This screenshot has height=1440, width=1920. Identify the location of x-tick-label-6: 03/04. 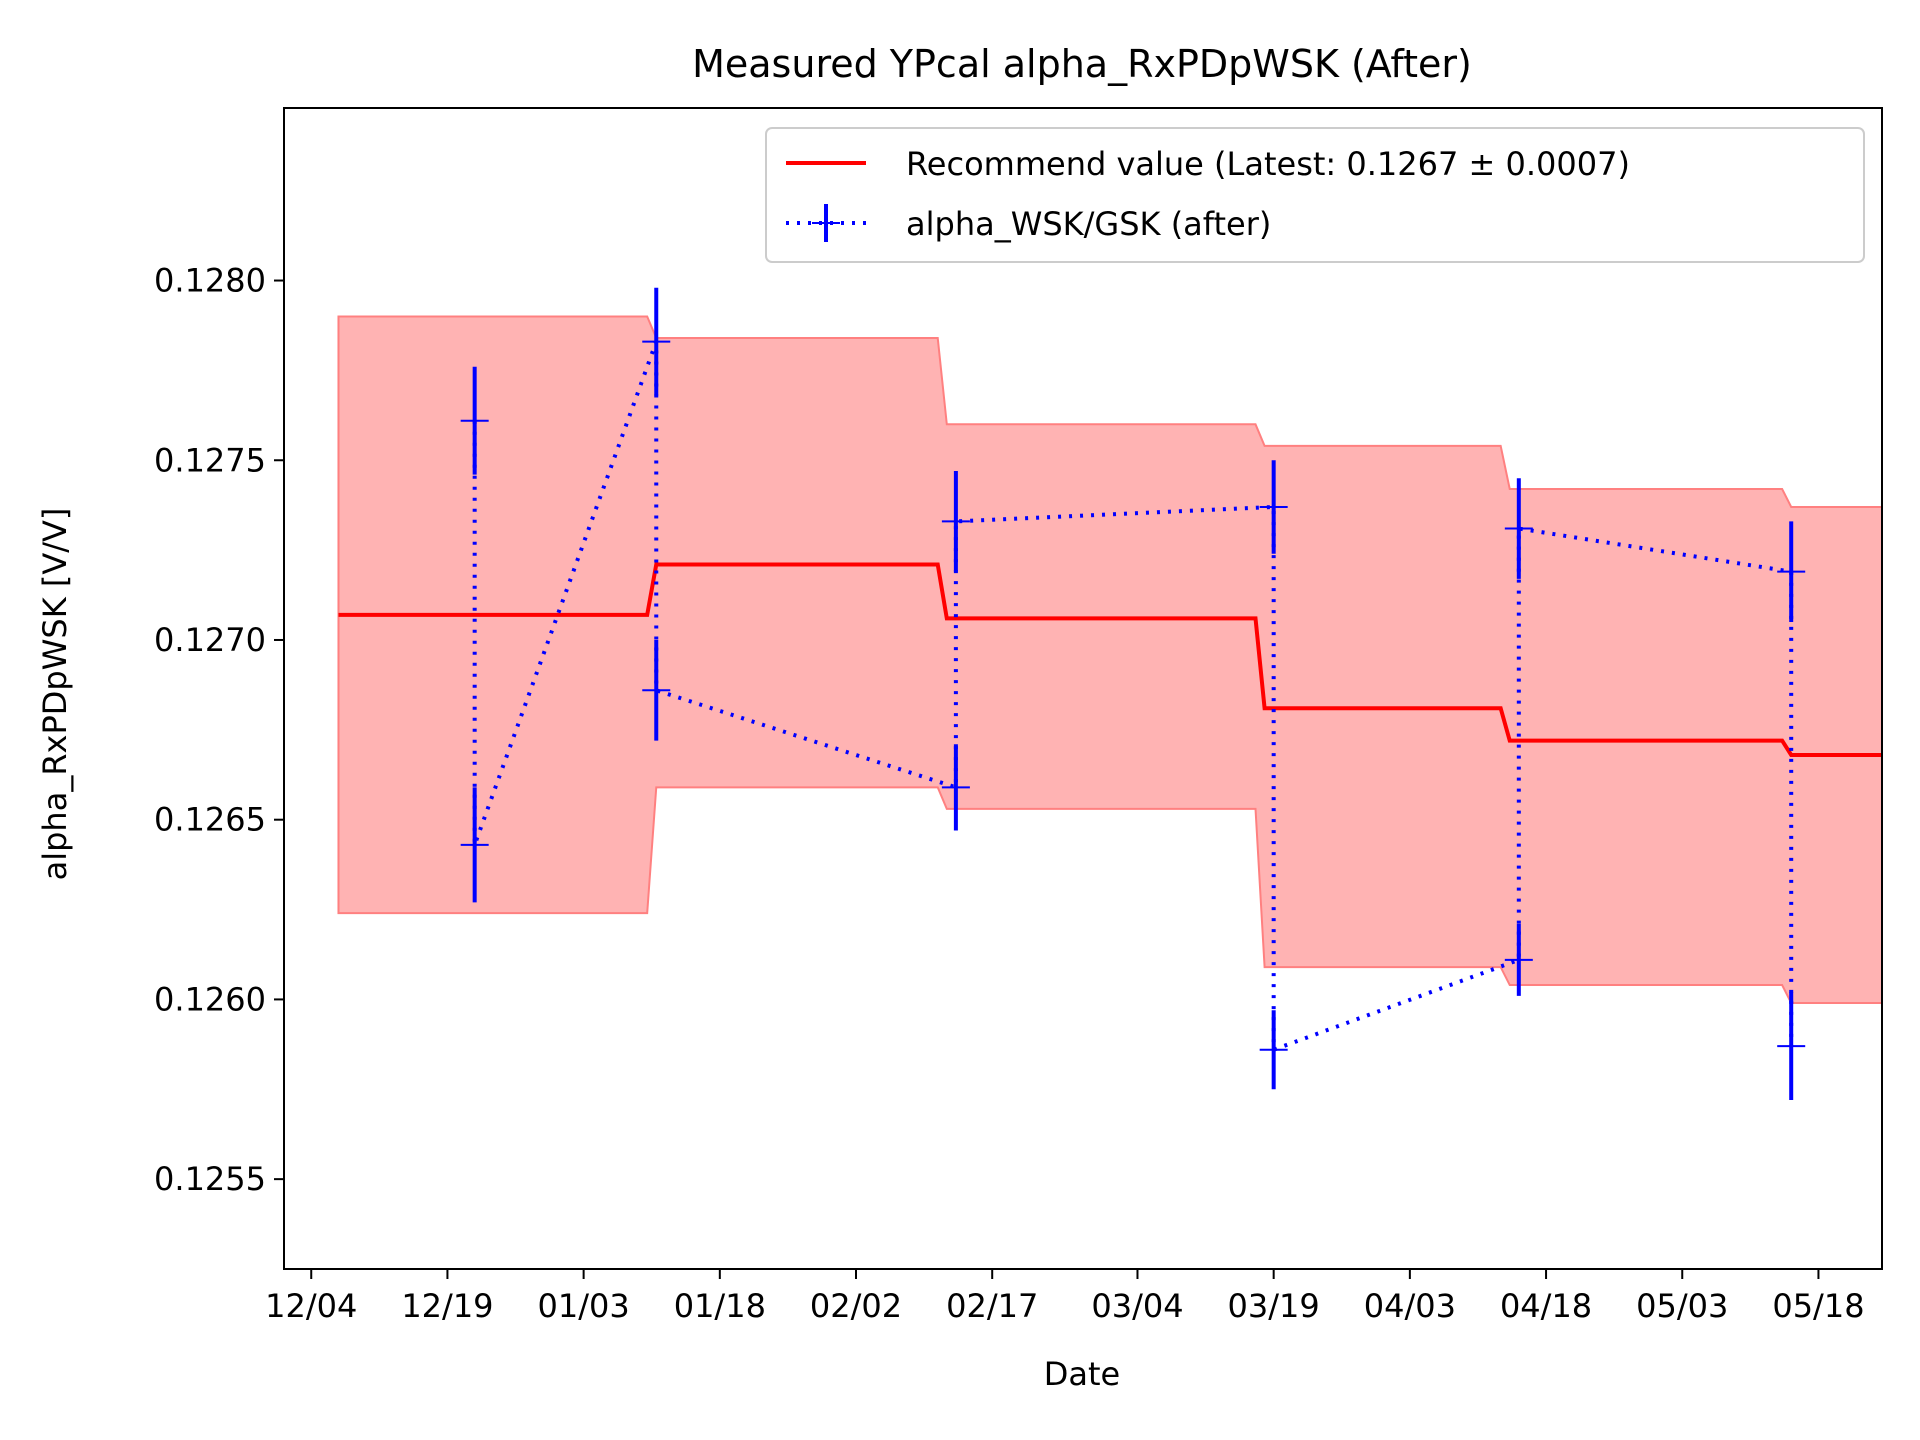
(1137, 1306).